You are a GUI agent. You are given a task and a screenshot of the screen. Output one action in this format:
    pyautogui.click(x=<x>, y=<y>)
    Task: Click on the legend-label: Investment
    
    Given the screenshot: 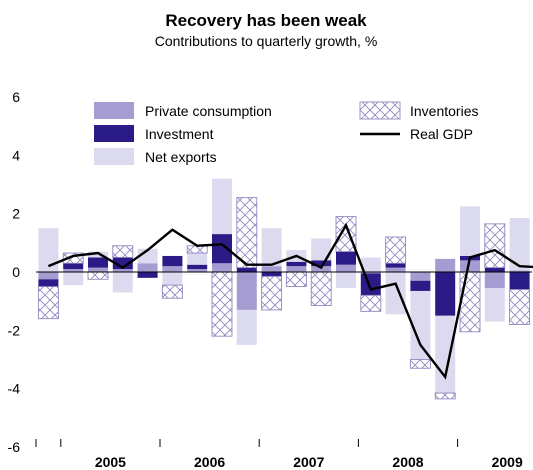 What is the action you would take?
    pyautogui.click(x=179, y=134)
    